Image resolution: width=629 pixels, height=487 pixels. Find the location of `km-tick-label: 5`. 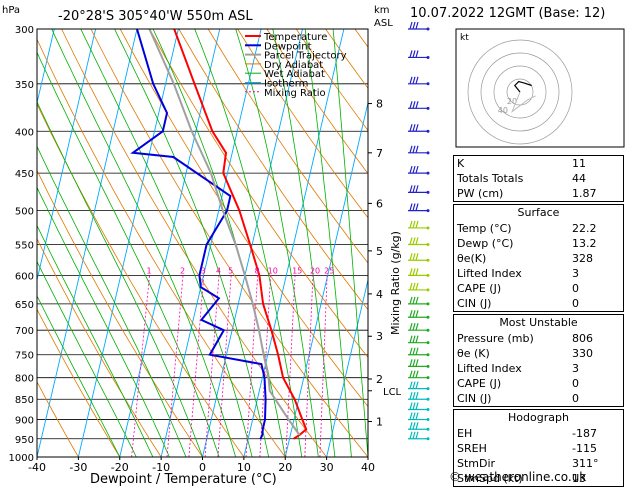

km-tick-label: 5 is located at coordinates (379, 251).